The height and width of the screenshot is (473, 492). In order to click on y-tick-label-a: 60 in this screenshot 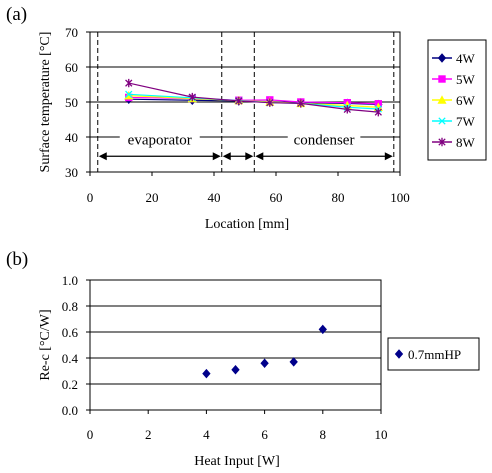, I will do `click(71, 67)`.